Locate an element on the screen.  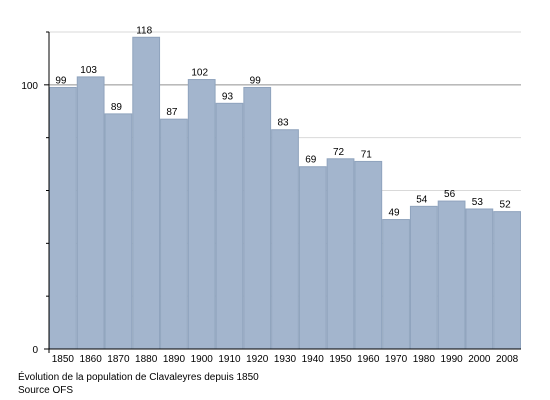
x-tick-label-1880: 1880 is located at coordinates (146, 359).